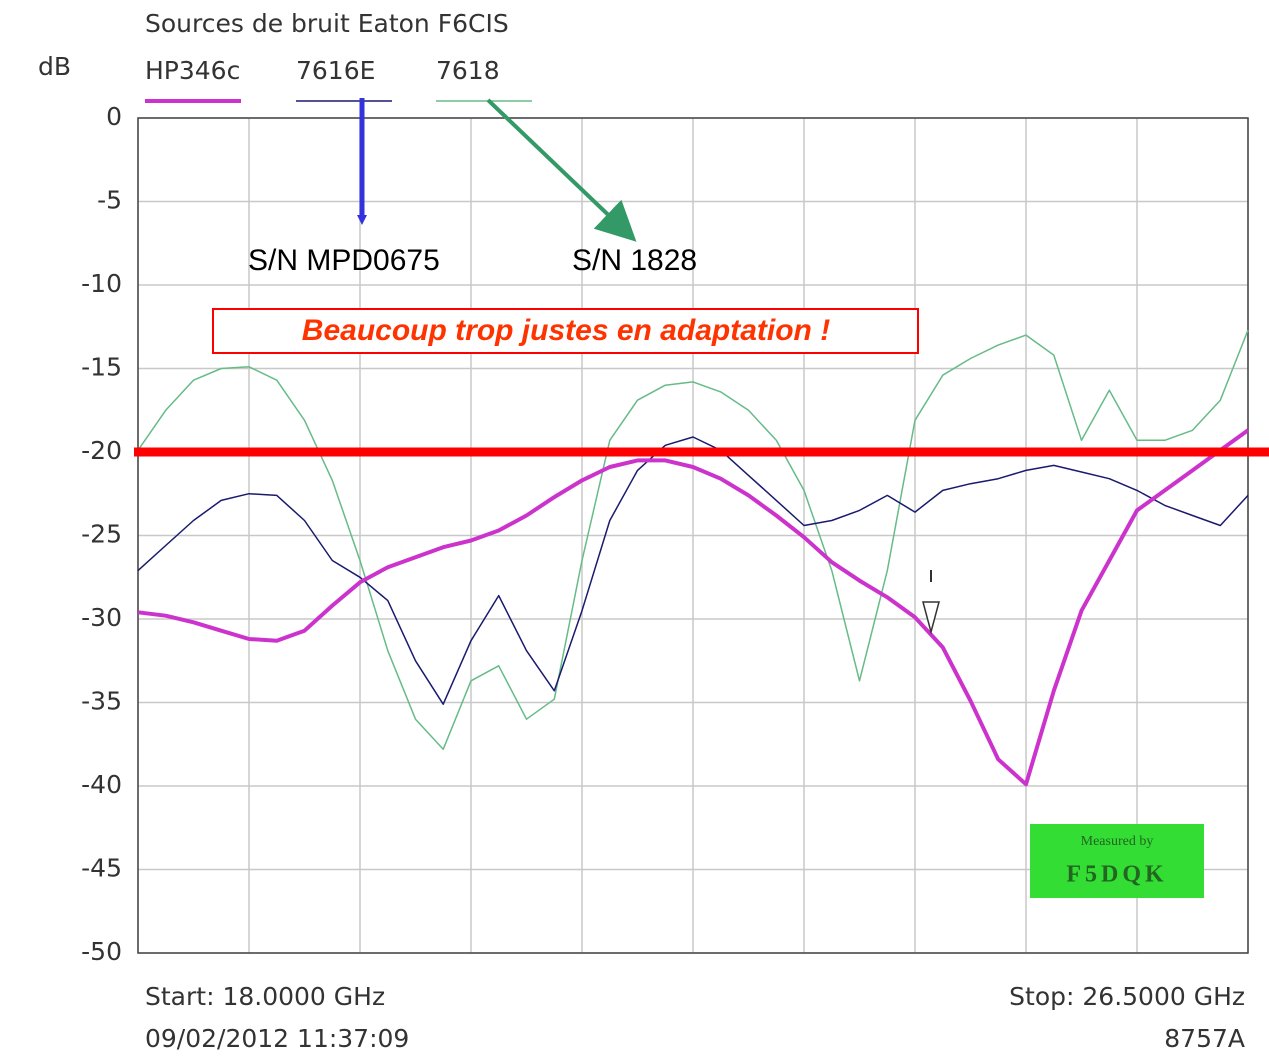 The height and width of the screenshot is (1058, 1269). What do you see at coordinates (101, 367) in the screenshot?
I see `y-tick-label: -15` at bounding box center [101, 367].